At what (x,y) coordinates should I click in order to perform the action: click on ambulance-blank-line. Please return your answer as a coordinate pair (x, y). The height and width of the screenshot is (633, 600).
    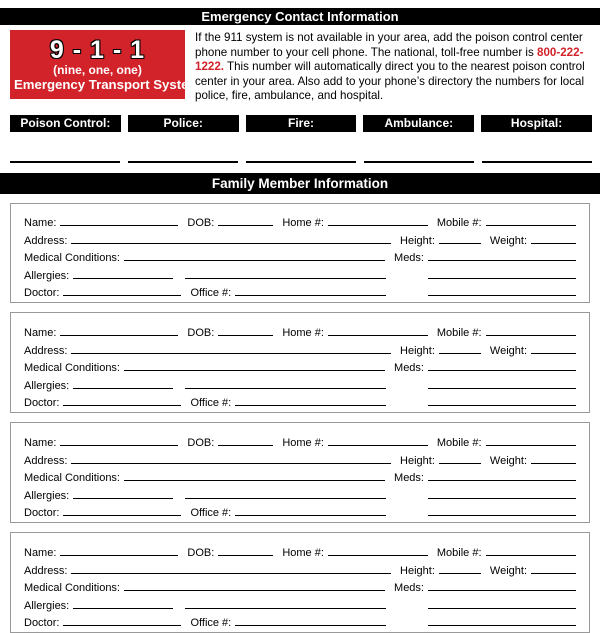
    Looking at the image, I should click on (419, 162).